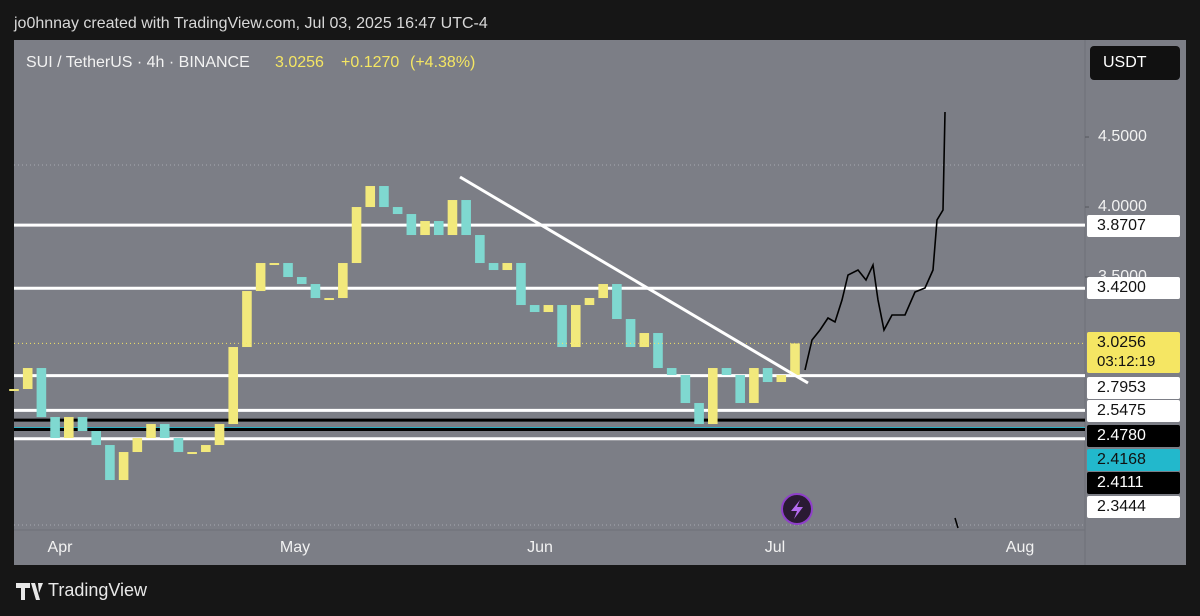 The width and height of the screenshot is (1200, 616). Describe the element at coordinates (61, 547) in the screenshot. I see `x-tick-label: Apr` at that location.